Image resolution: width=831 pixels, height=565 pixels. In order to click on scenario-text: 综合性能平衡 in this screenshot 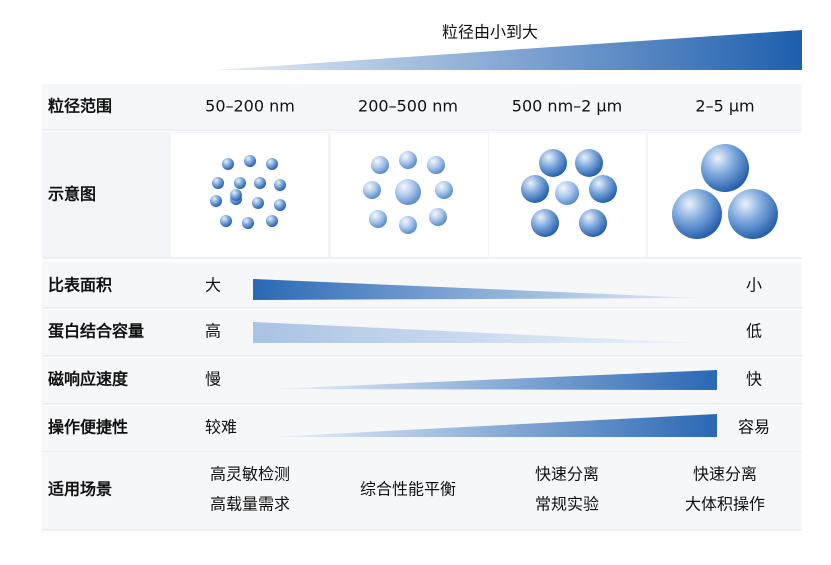, I will do `click(408, 489)`.